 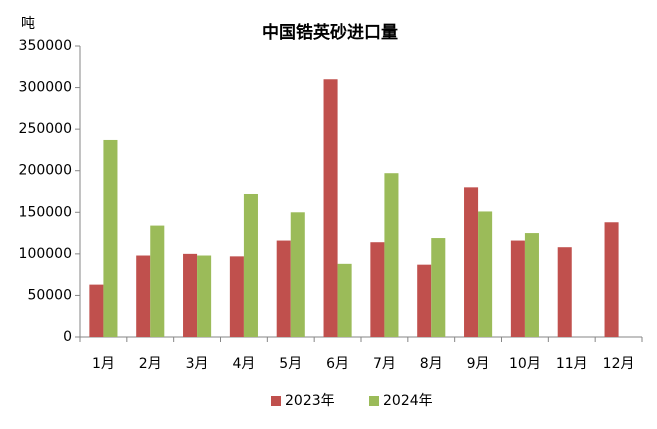 What do you see at coordinates (197, 364) in the screenshot?
I see `x-tick-label: 3月` at bounding box center [197, 364].